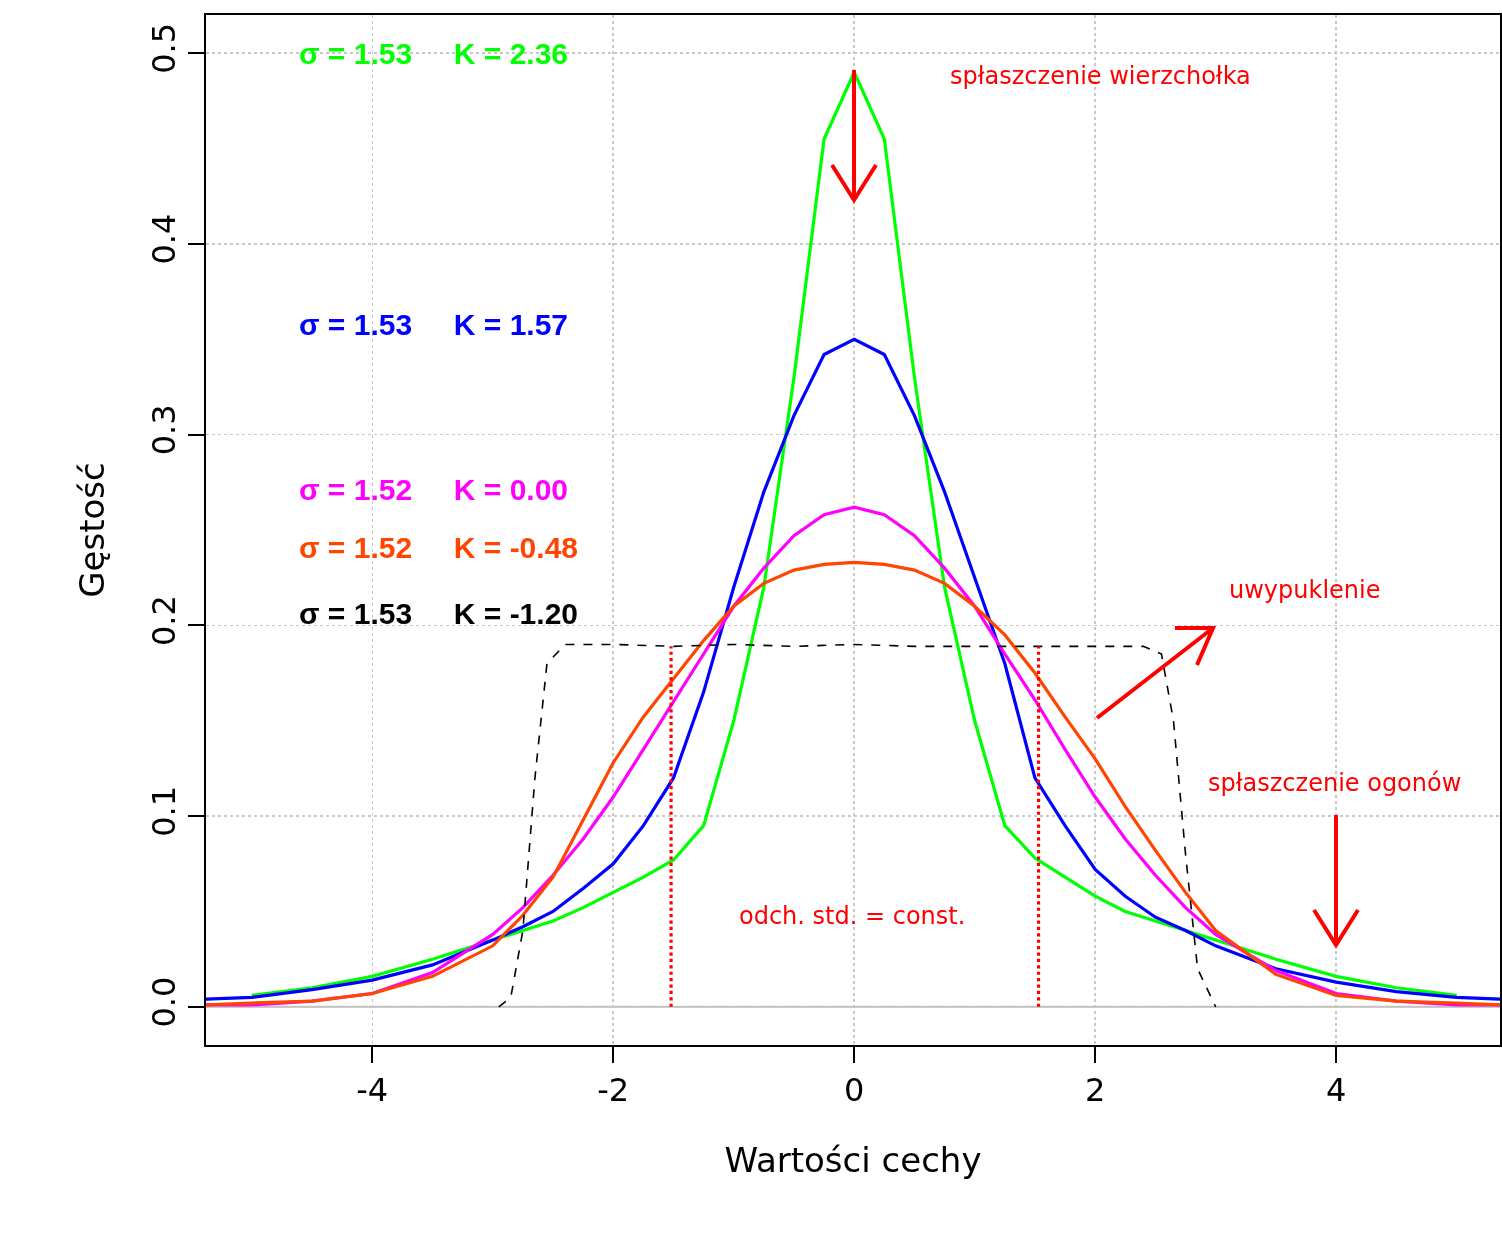 This screenshot has height=1242, width=1502. Describe the element at coordinates (1335, 783) in the screenshot. I see `annotation: spłaszczenie ogonów` at that location.